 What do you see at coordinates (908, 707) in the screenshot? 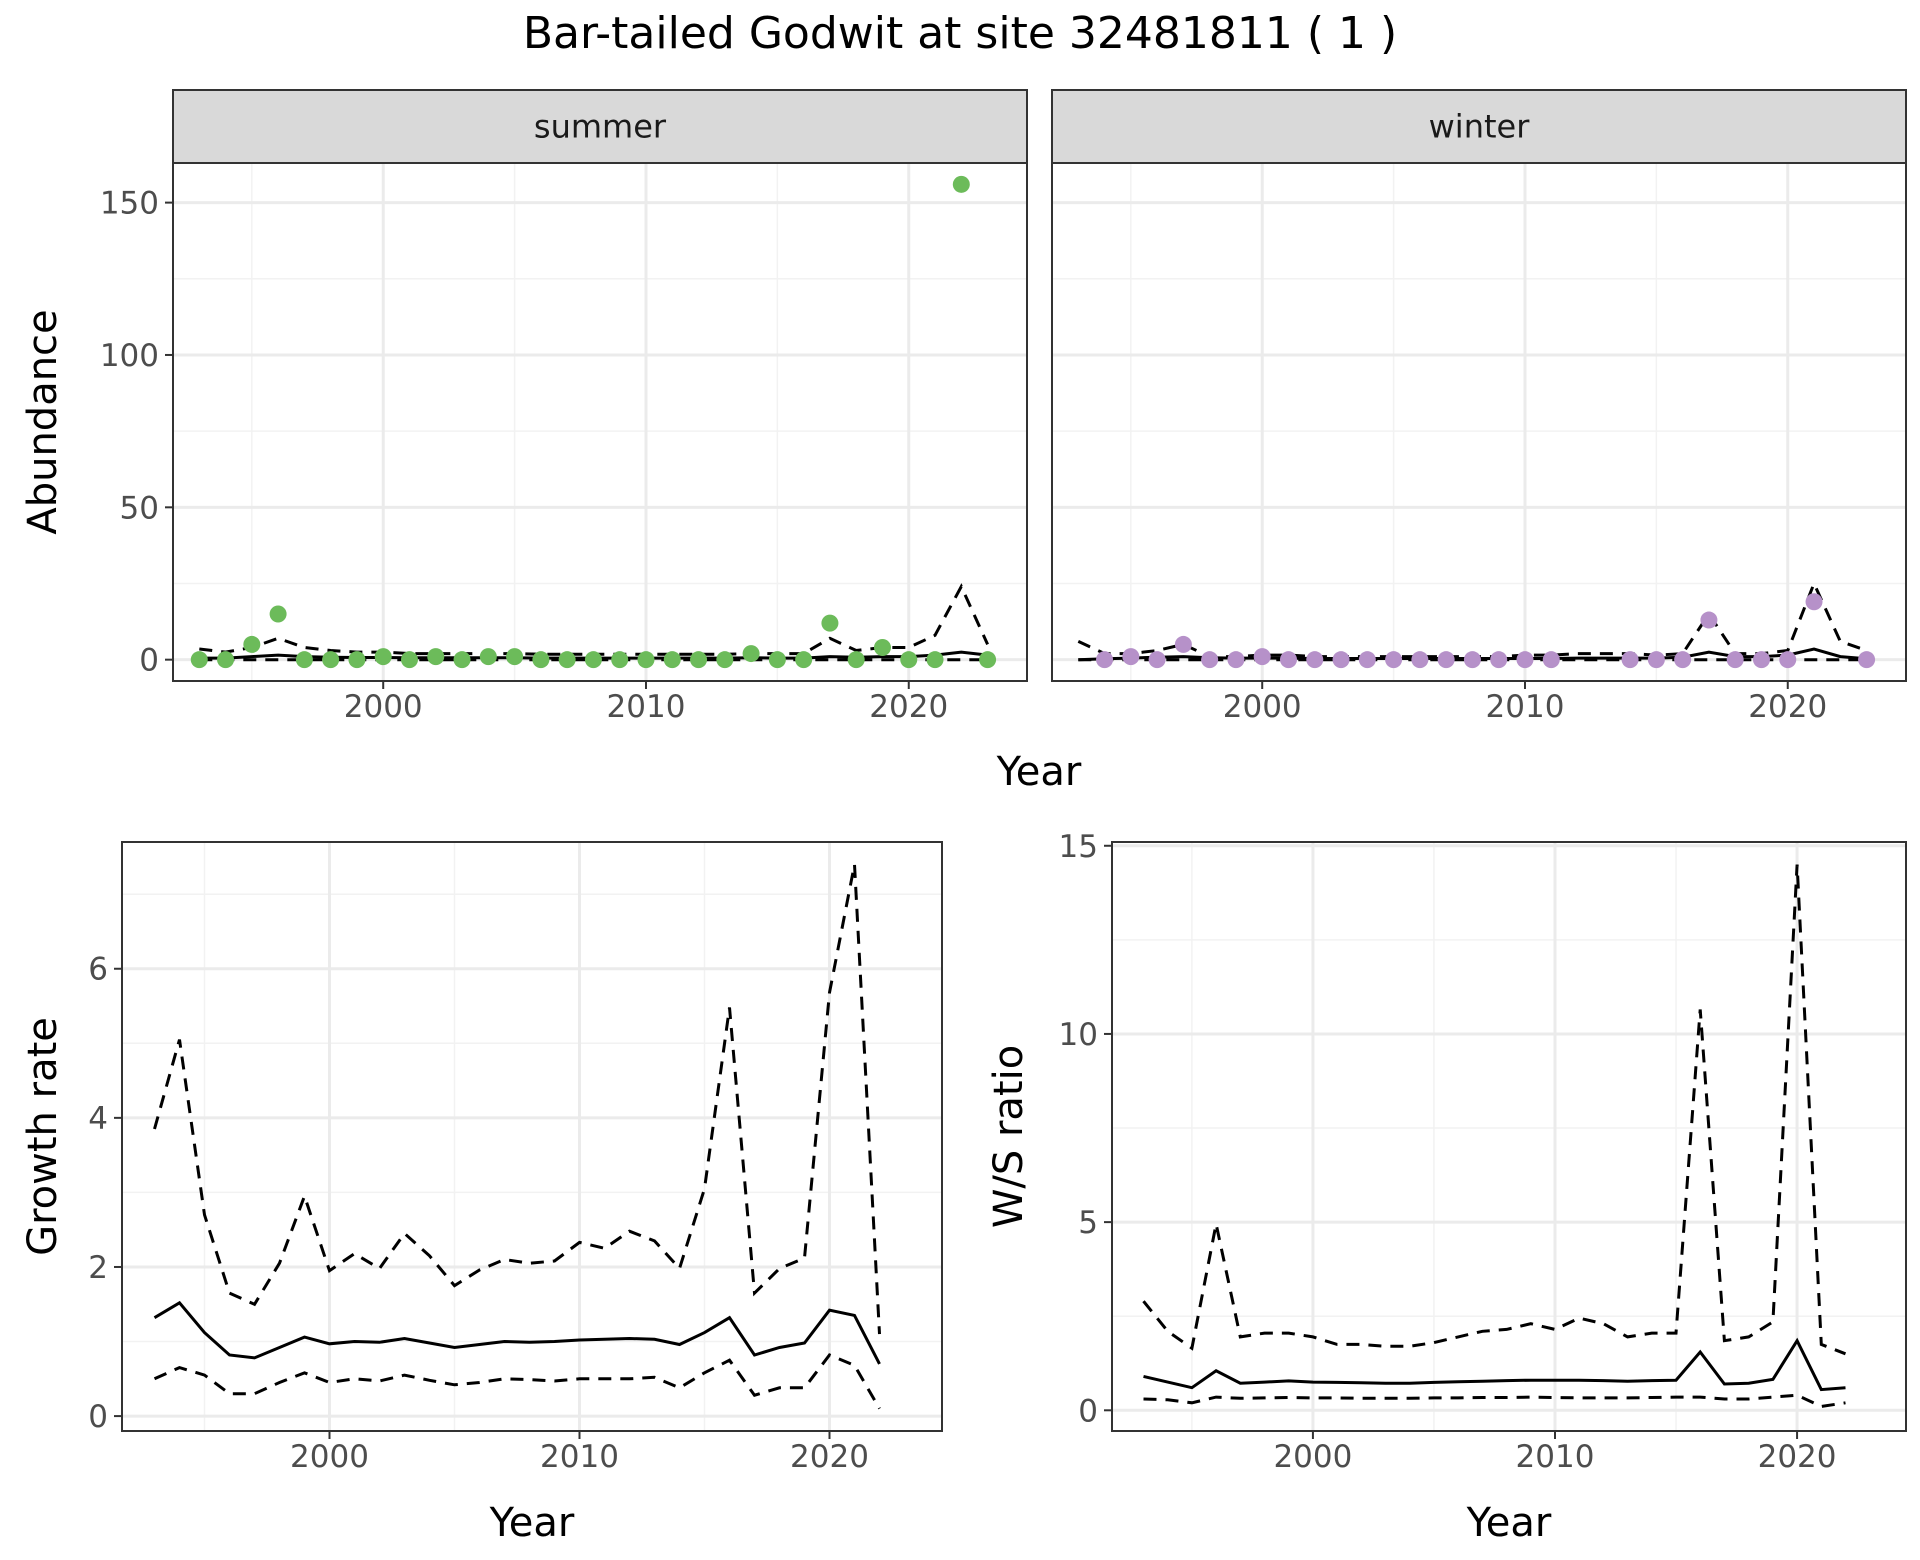
I see `abundance-summer-x-tick-label: 2020` at bounding box center [908, 707].